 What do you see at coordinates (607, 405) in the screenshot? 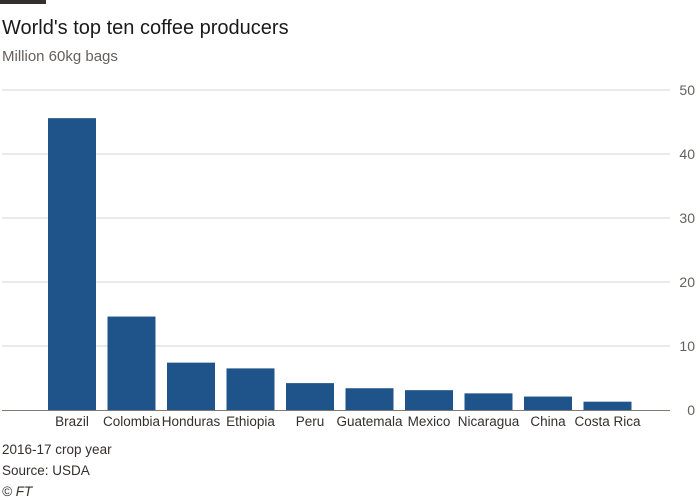
I see `bar-costa-rica` at bounding box center [607, 405].